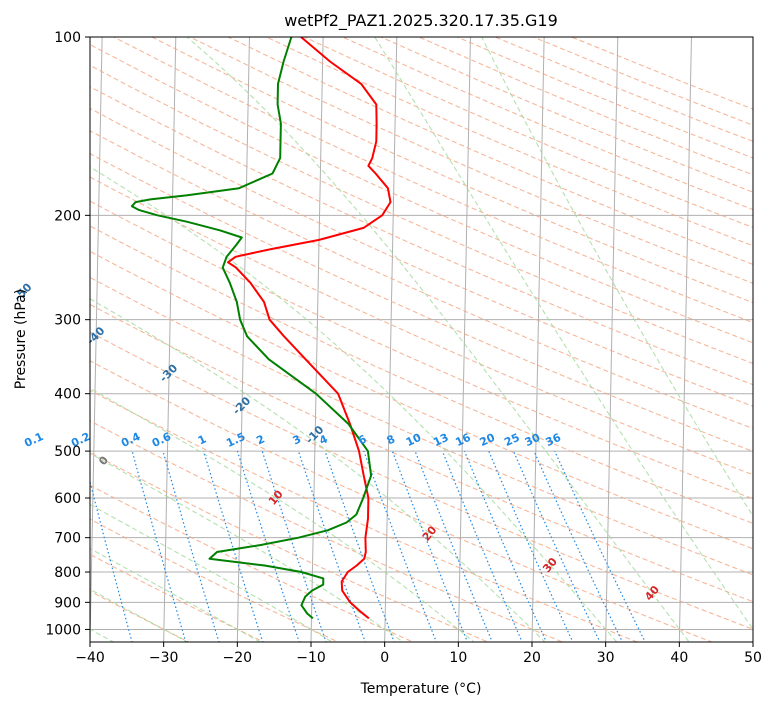  Describe the element at coordinates (238, 658) in the screenshot. I see `x-tick-label: −20` at that location.